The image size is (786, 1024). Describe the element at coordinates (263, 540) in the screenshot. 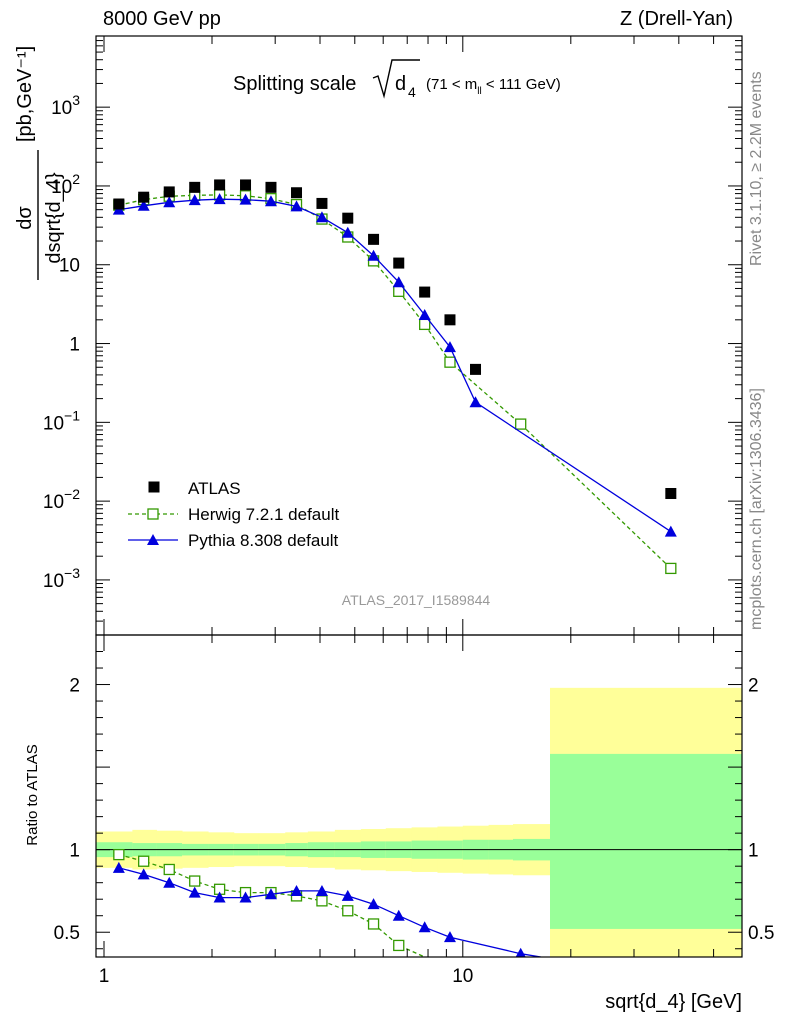

I see `legend-pythia-label: Pythia 8.308 default` at that location.